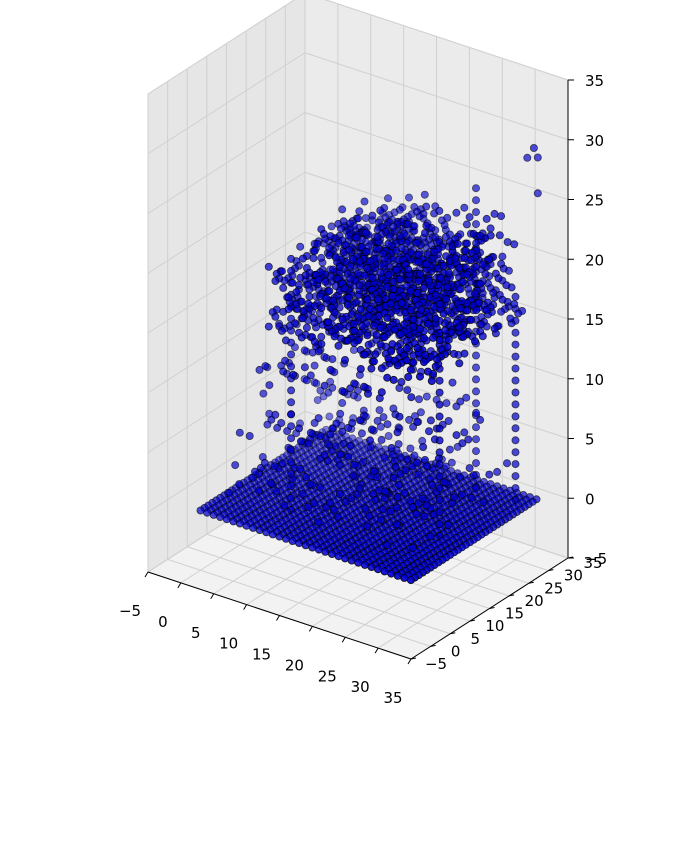 The width and height of the screenshot is (687, 862). I want to click on y-tick-label: −5, so click(436, 664).